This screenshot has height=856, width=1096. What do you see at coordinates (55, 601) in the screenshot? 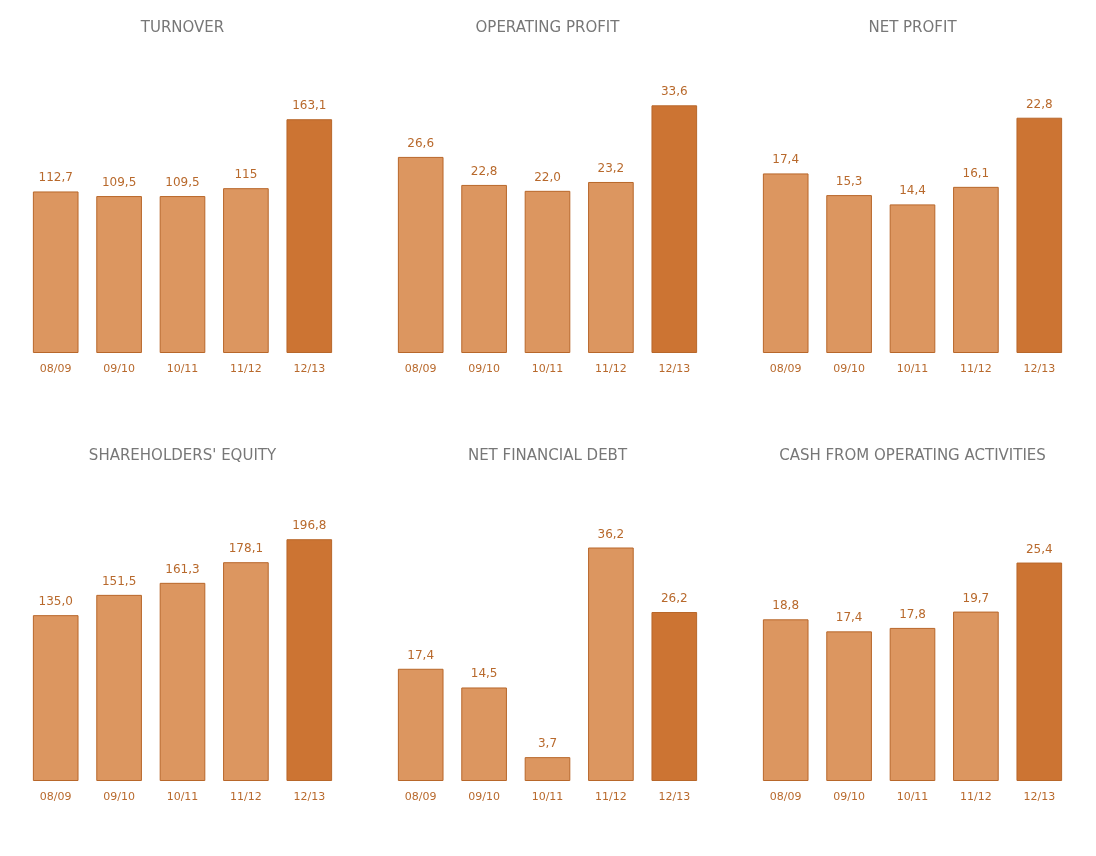
I see `data-label: 135,0` at bounding box center [55, 601].